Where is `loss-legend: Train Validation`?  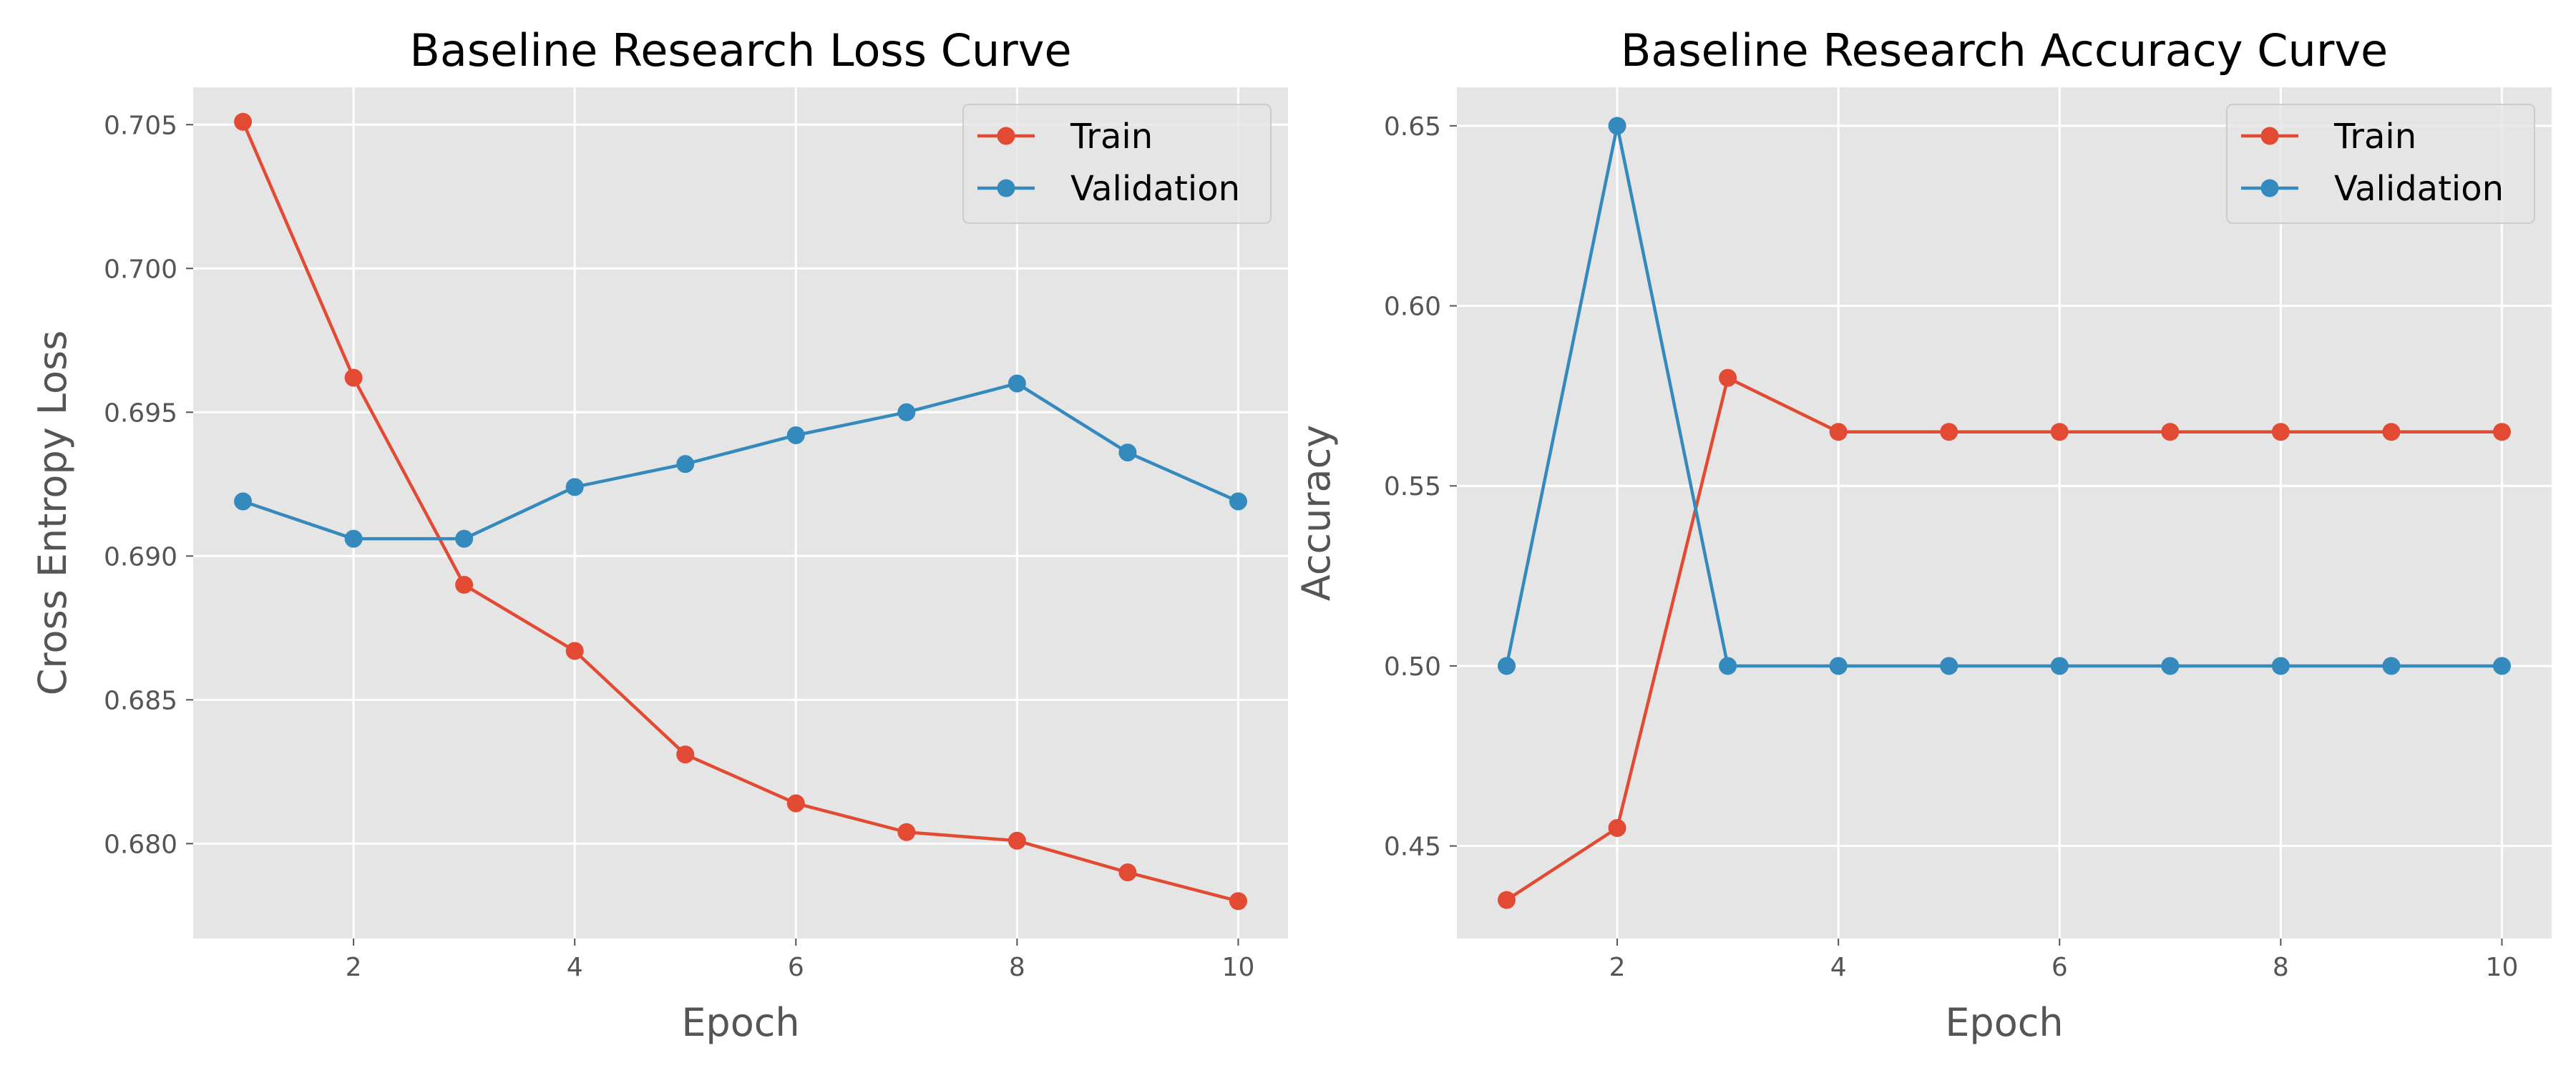
loss-legend: Train Validation is located at coordinates (1117, 164).